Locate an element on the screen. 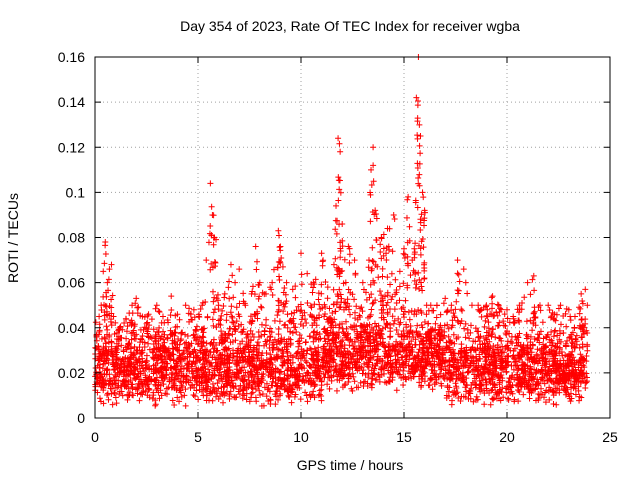 The width and height of the screenshot is (640, 480). x-tick-label: 5 is located at coordinates (198, 437).